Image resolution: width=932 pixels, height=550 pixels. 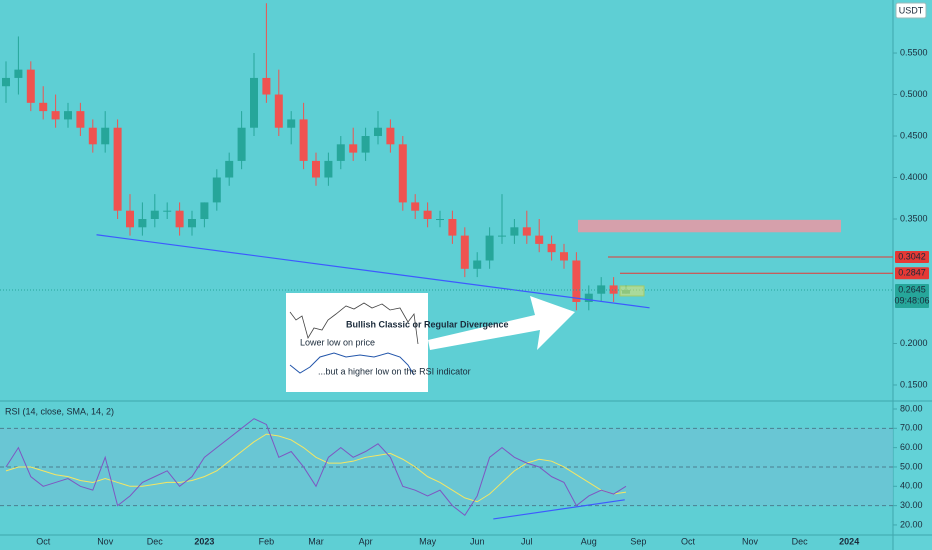 I want to click on rsi-sma, so click(x=316, y=468).